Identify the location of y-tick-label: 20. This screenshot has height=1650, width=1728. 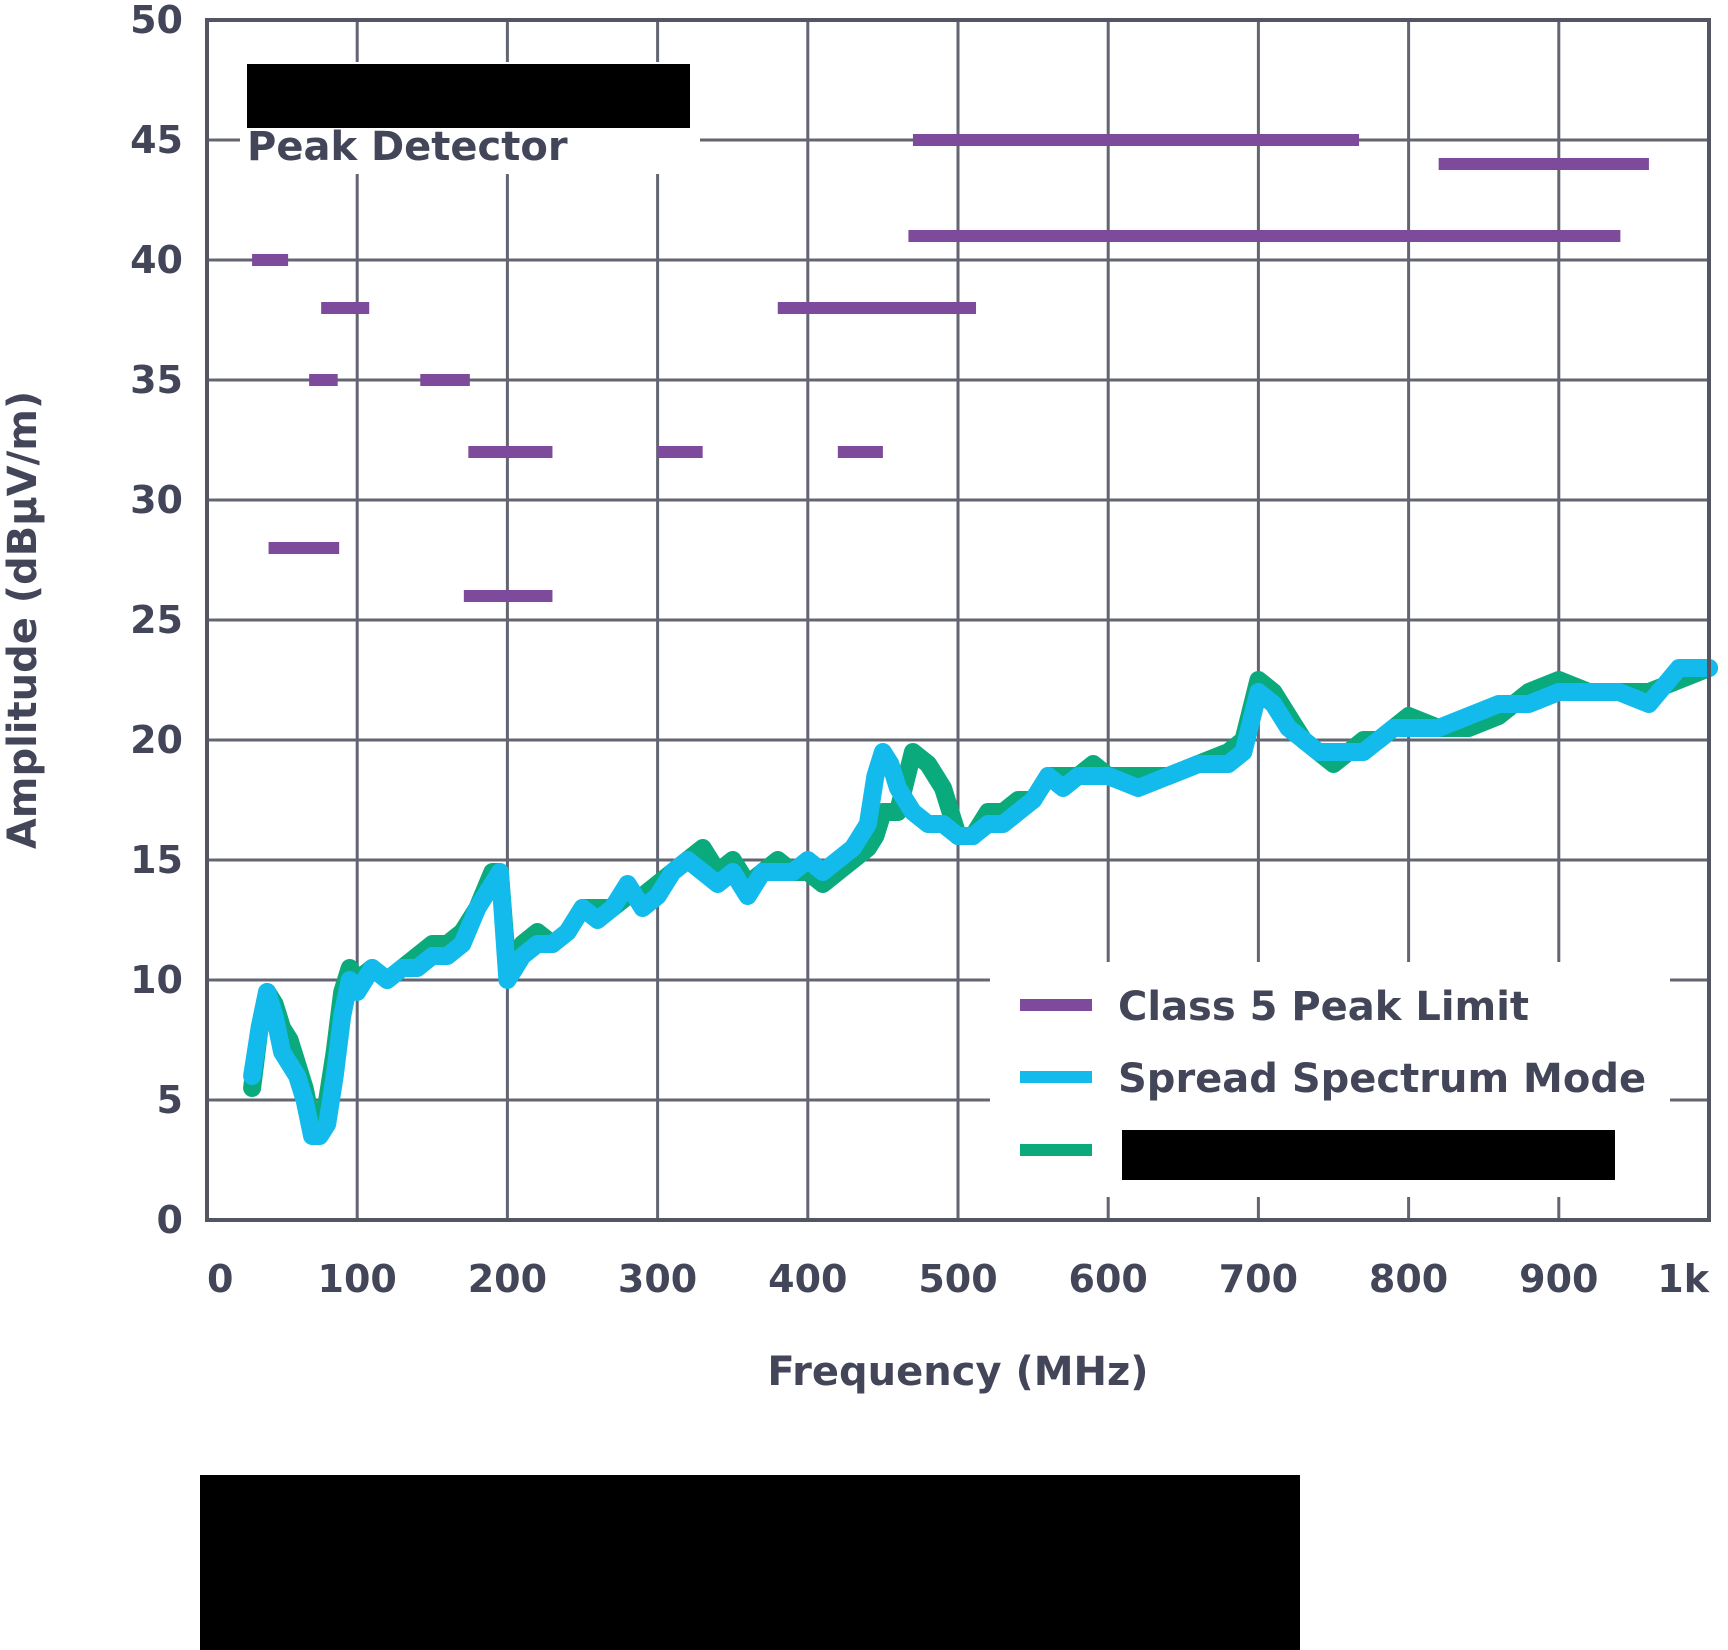
(156, 740).